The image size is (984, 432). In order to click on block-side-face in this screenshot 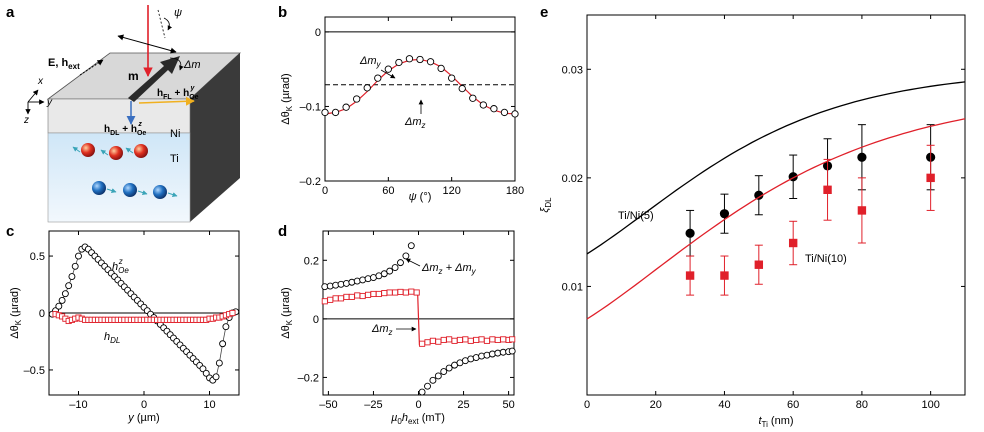, I will do `click(215, 137)`.